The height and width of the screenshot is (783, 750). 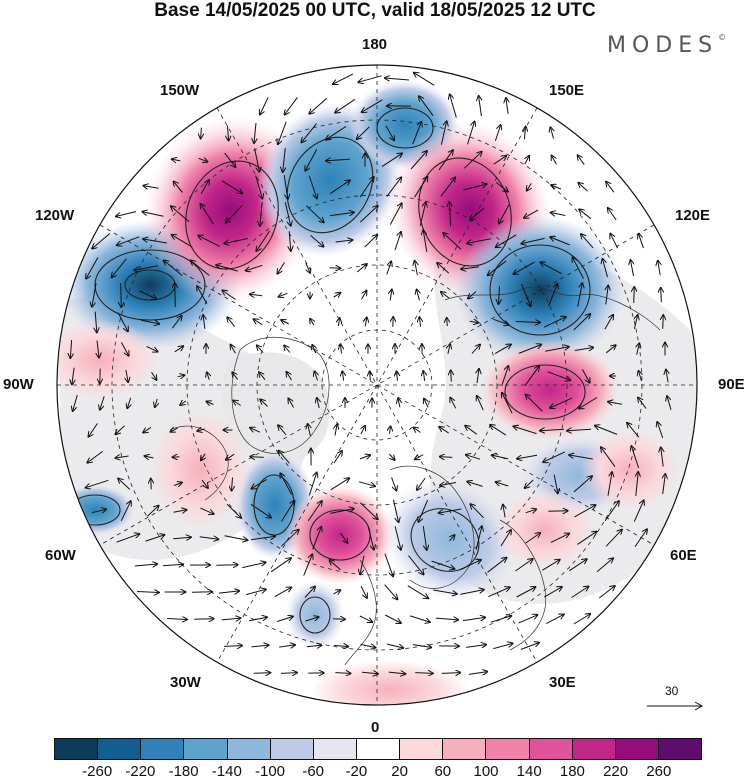 What do you see at coordinates (97, 771) in the screenshot?
I see `colorbar-tick-label: -260` at bounding box center [97, 771].